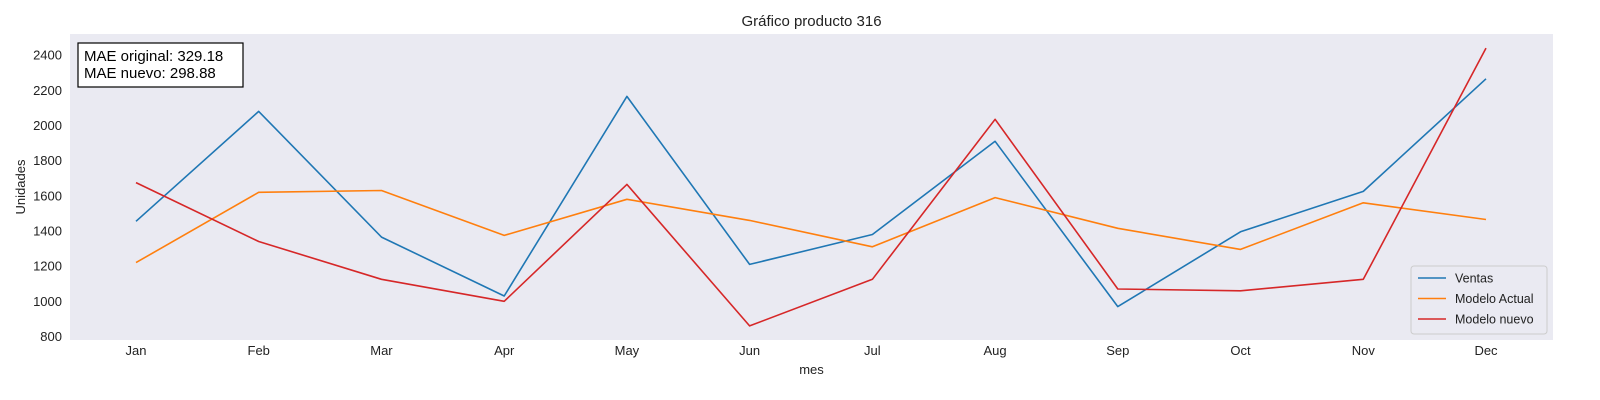 This screenshot has height=400, width=1600. What do you see at coordinates (153, 56) in the screenshot?
I see `annotation-line-mae-original: MAE original: 329.18` at bounding box center [153, 56].